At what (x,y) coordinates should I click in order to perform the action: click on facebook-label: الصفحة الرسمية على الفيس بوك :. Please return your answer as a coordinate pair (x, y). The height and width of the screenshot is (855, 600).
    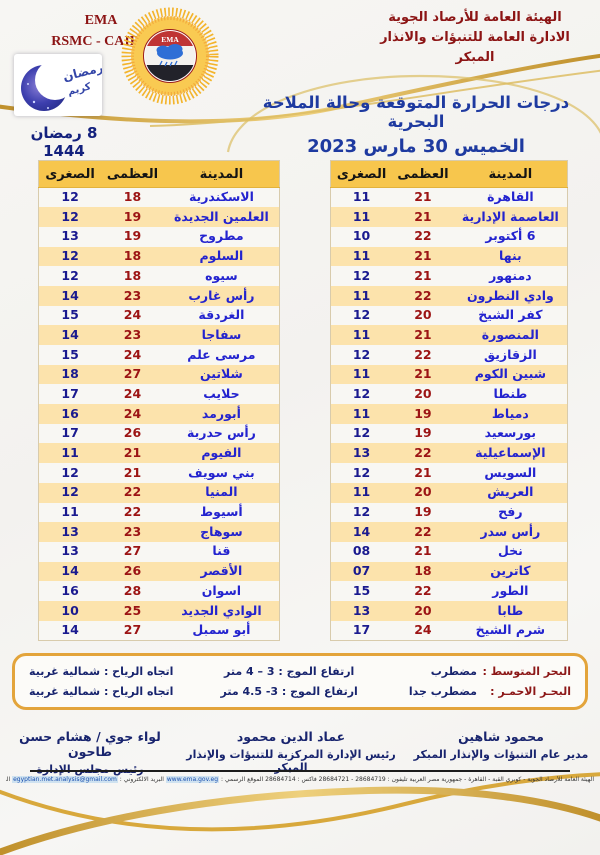
    Looking at the image, I should click on (8, 779).